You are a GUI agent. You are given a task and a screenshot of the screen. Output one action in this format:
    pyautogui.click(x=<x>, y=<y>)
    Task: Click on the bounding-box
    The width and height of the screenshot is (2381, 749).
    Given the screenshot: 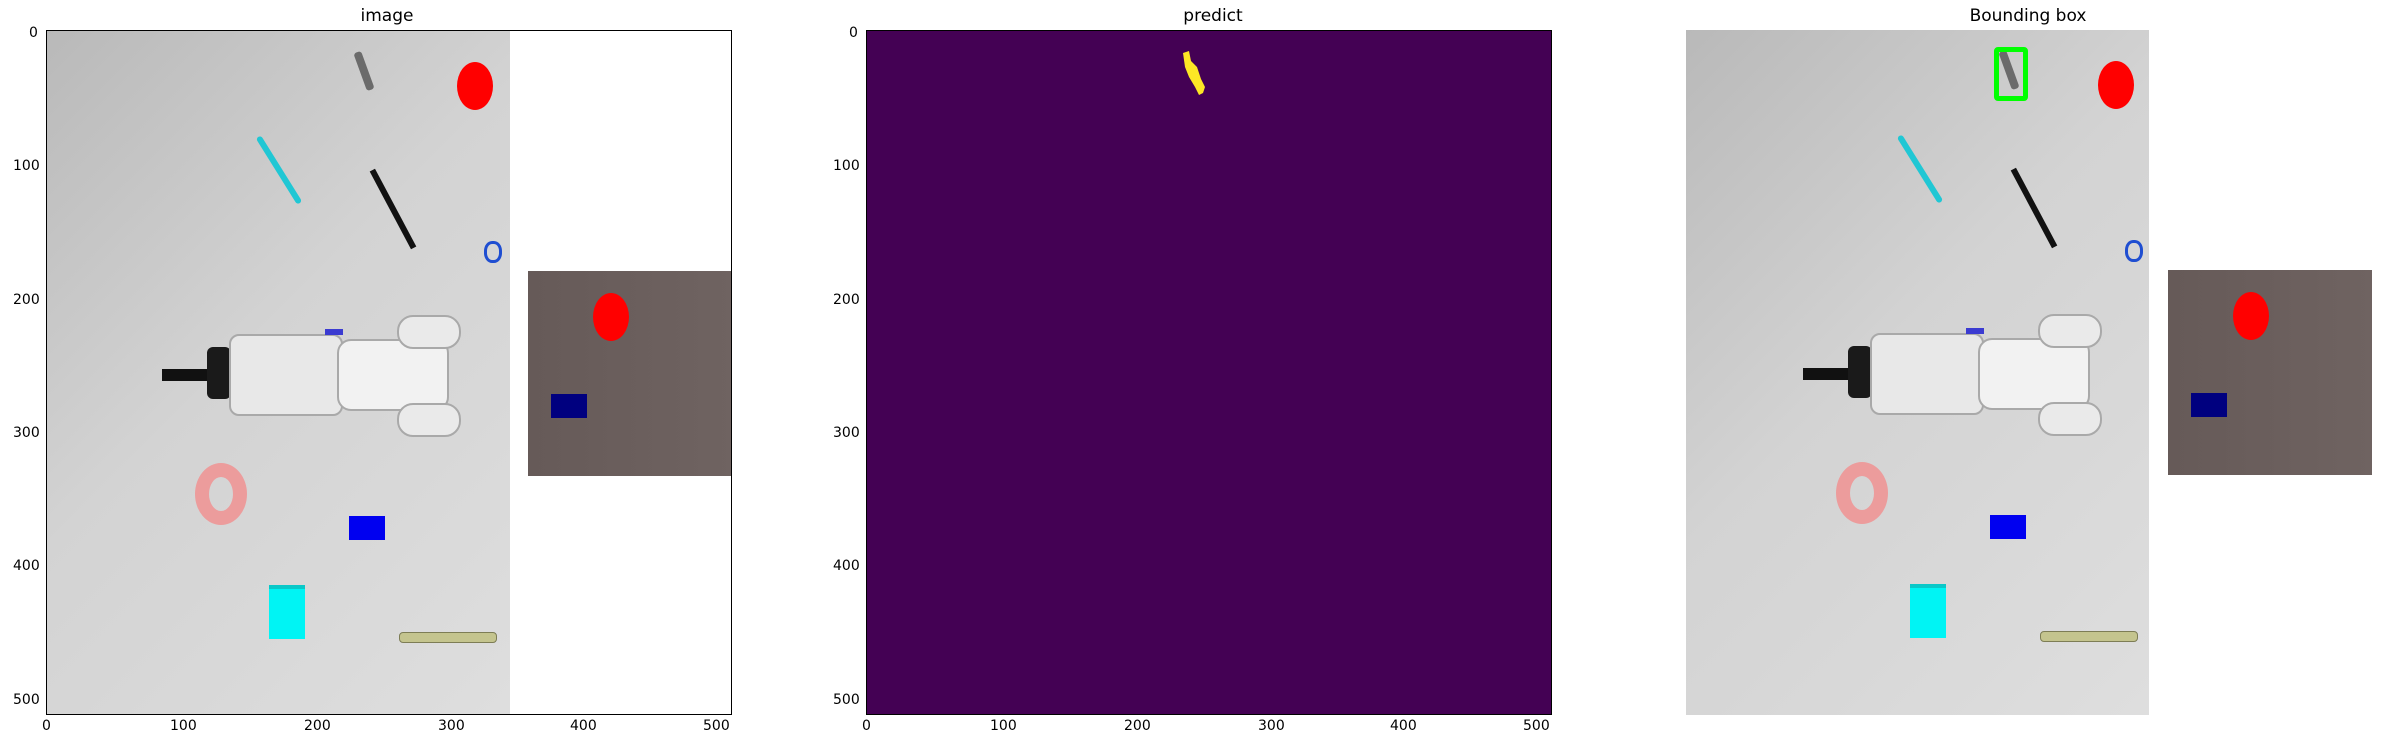 What is the action you would take?
    pyautogui.click(x=2011, y=74)
    